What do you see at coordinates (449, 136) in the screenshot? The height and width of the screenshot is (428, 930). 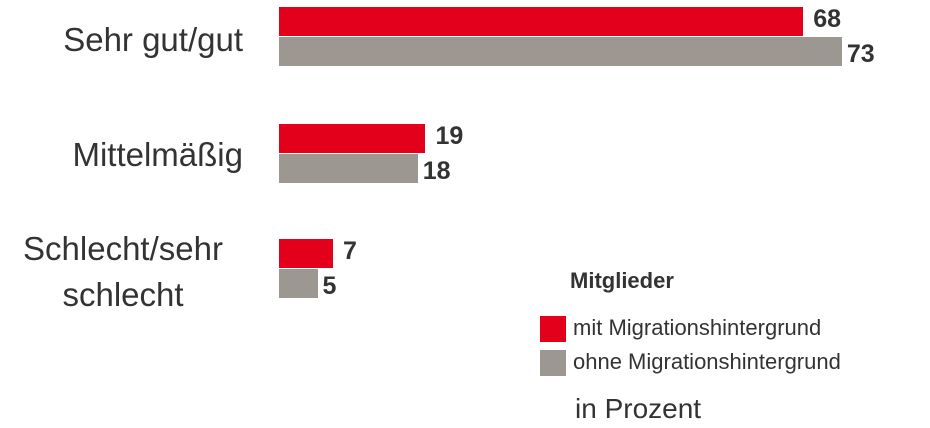 I see `value-label: 19` at bounding box center [449, 136].